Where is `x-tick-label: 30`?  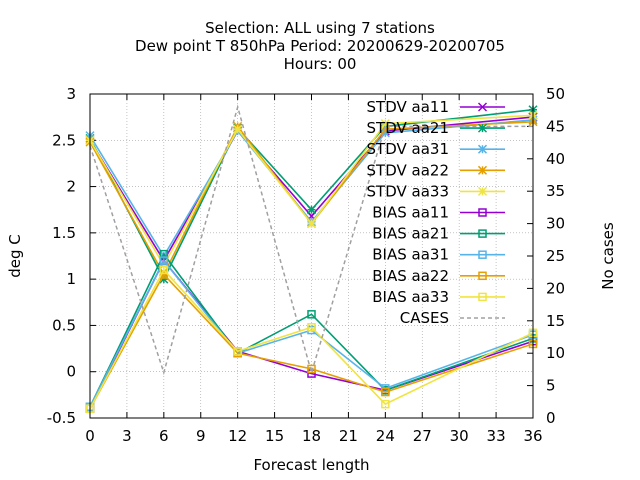 x-tick-label: 30 is located at coordinates (459, 436).